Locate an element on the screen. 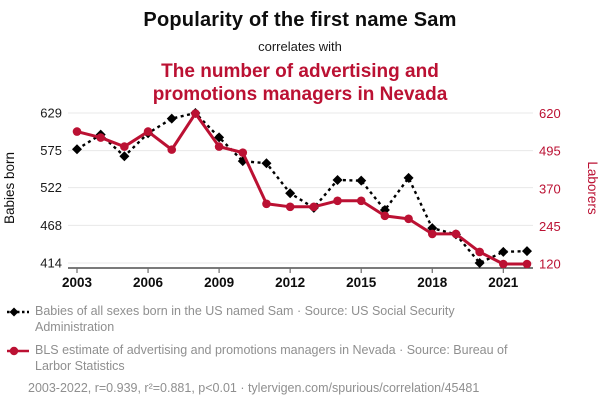  x-tick-label: 2009 is located at coordinates (219, 282).